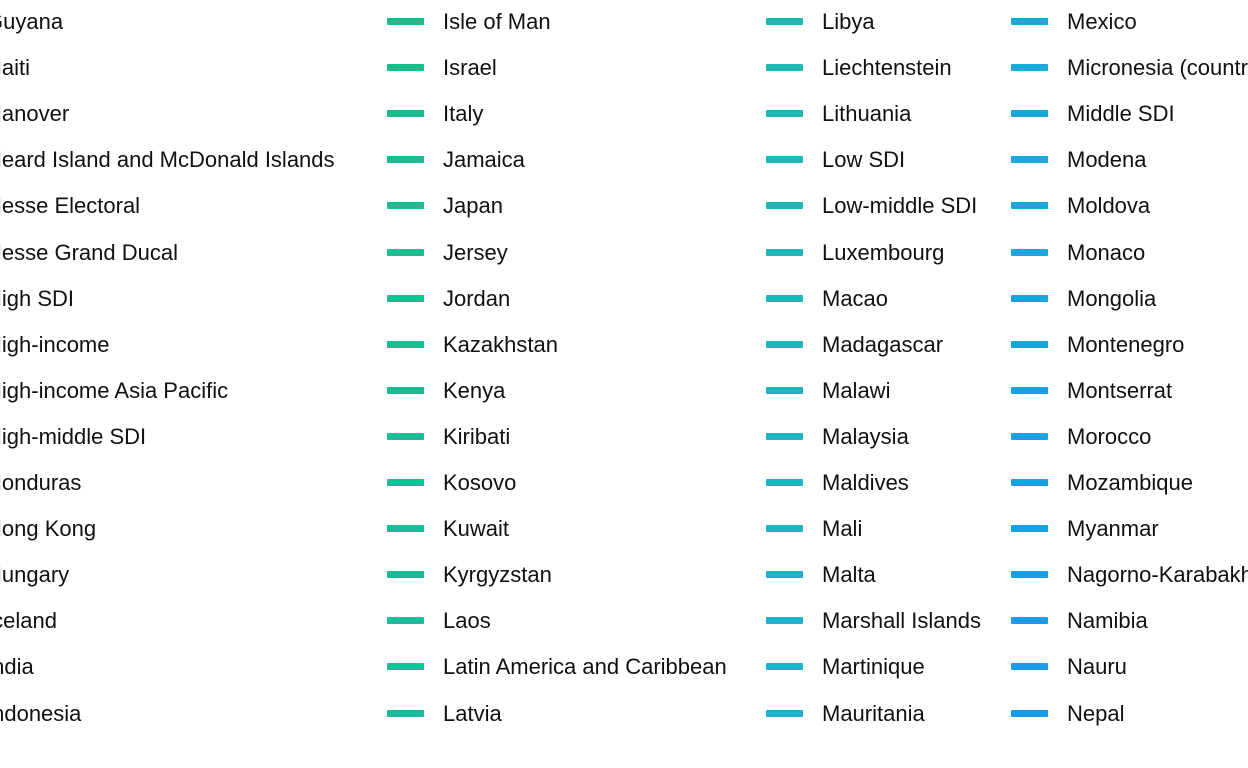  I want to click on legend-label: Kenya, so click(474, 390).